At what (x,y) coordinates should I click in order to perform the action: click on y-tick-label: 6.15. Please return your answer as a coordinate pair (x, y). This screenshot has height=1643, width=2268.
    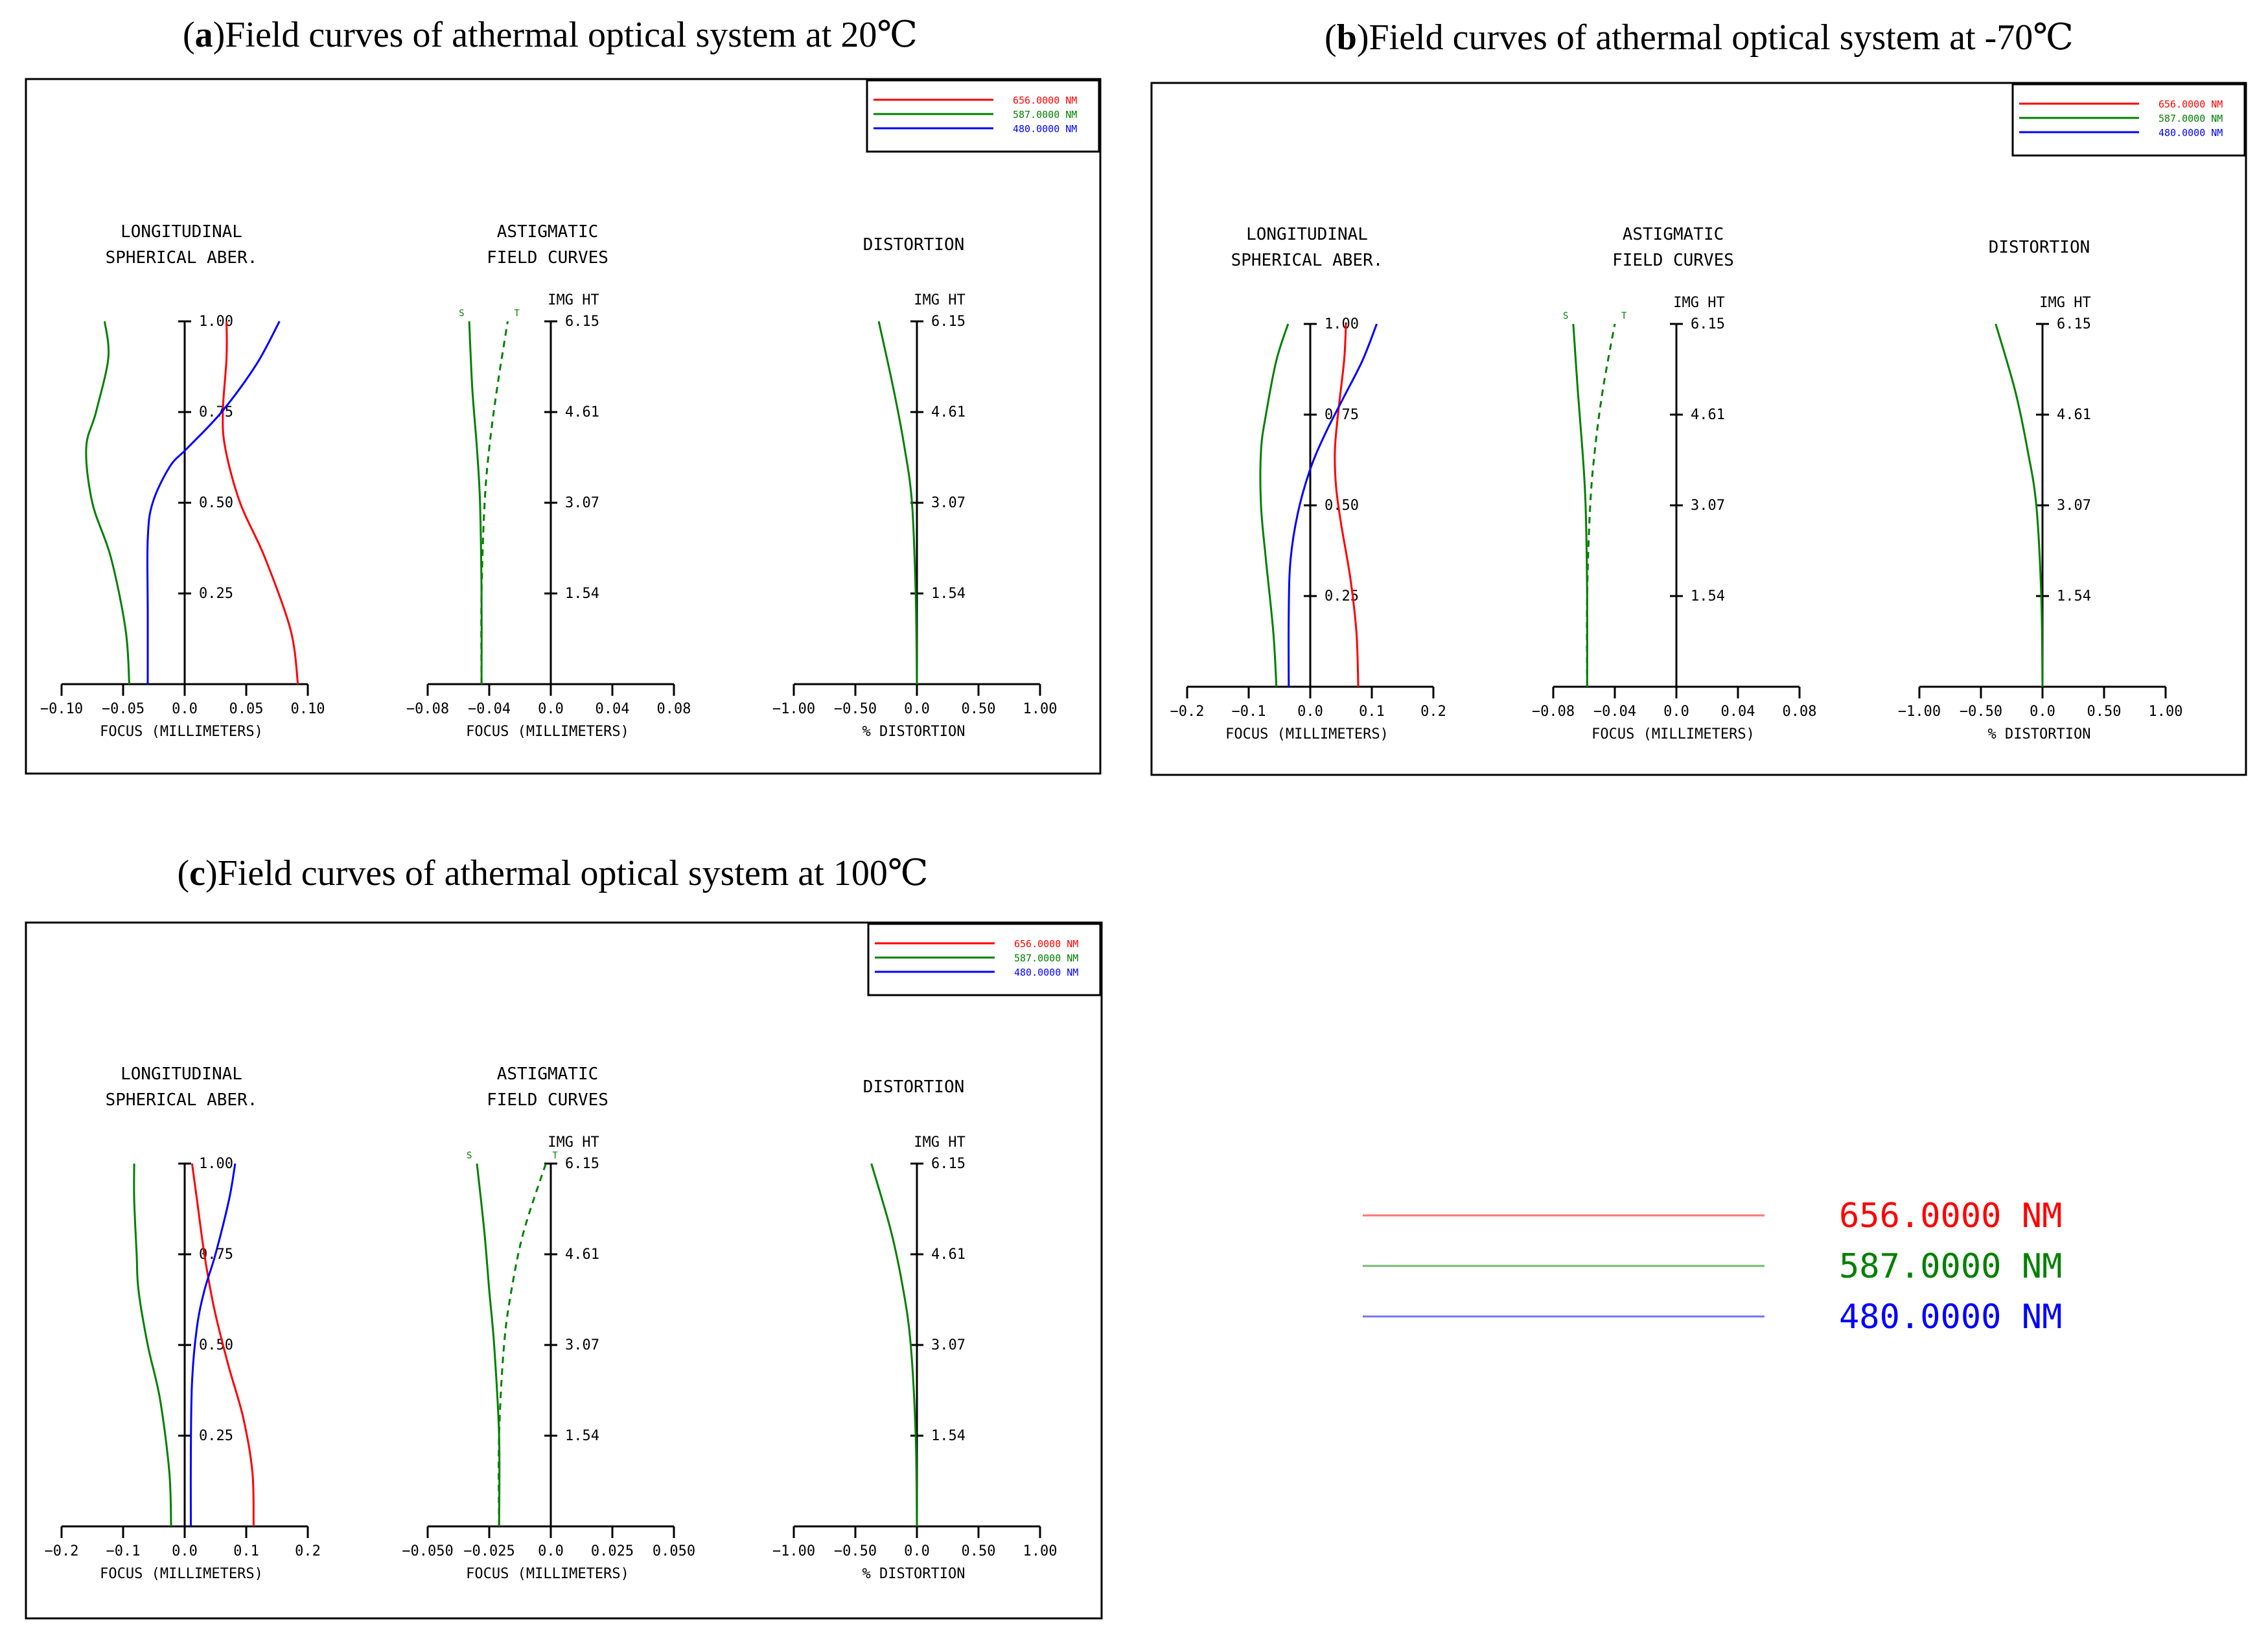
    Looking at the image, I should click on (582, 322).